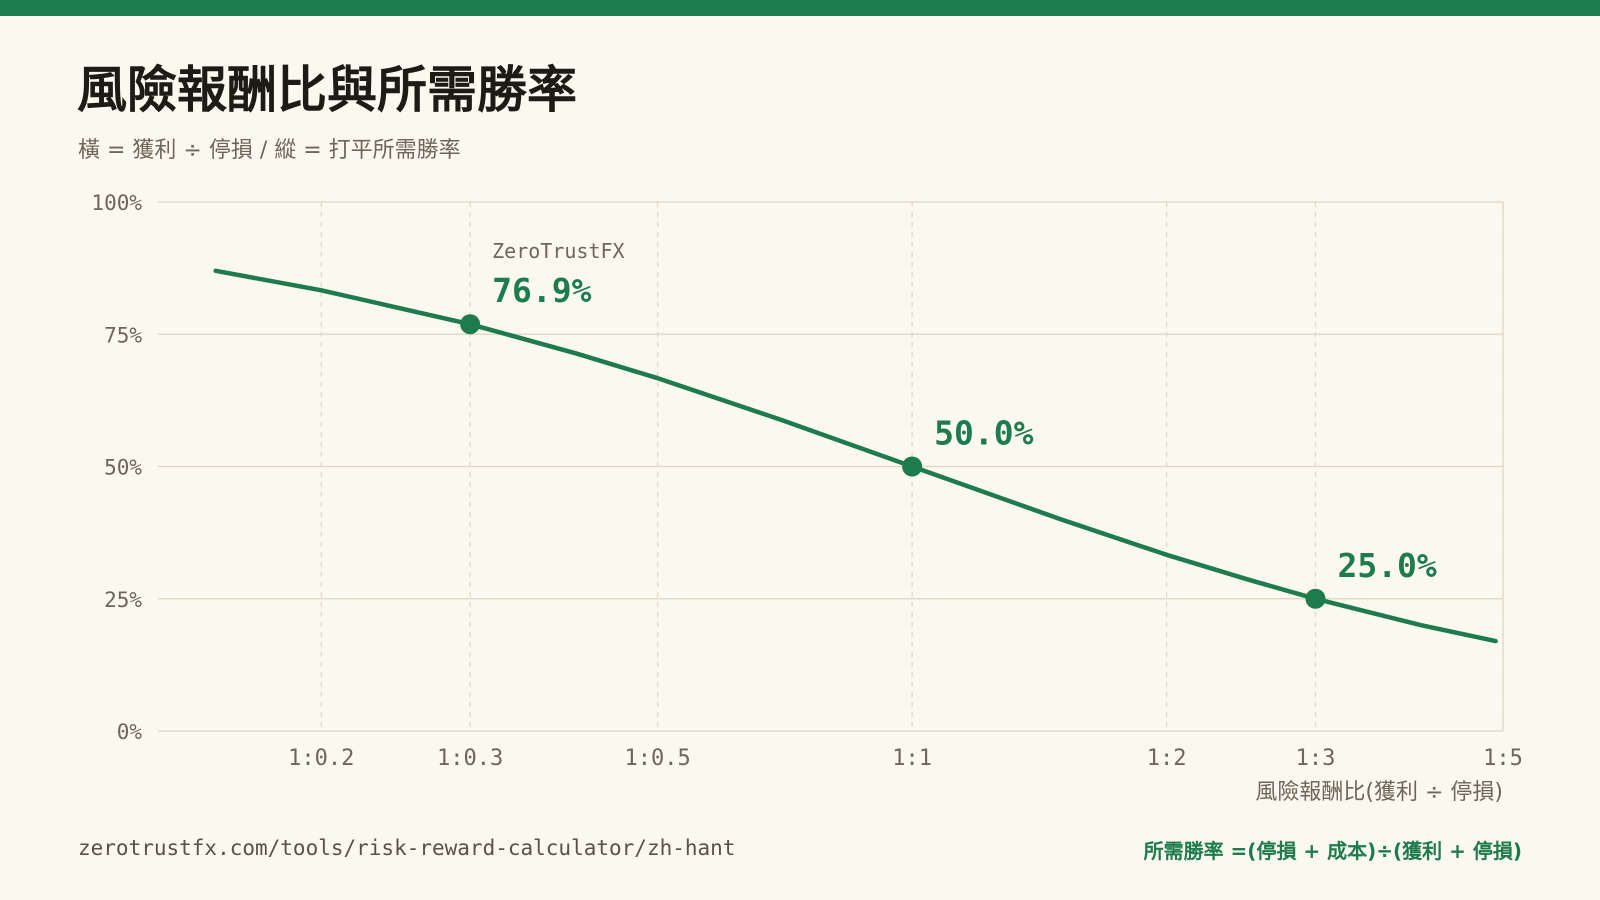 This screenshot has width=1600, height=900. Describe the element at coordinates (558, 251) in the screenshot. I see `highlight-caption: ZeroTrustFX` at that location.